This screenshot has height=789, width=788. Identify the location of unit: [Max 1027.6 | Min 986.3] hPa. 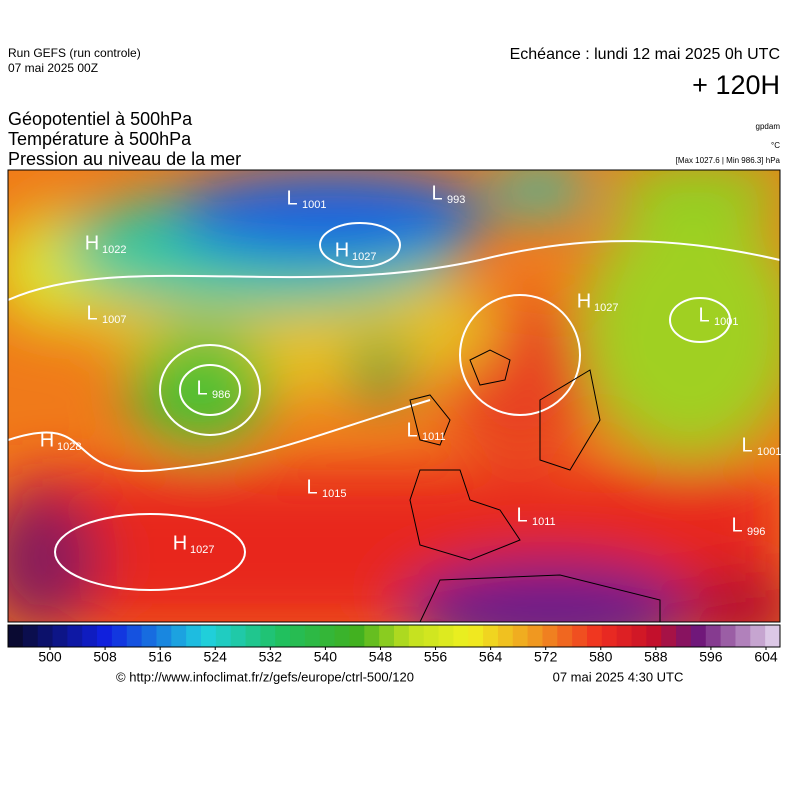
(728, 160).